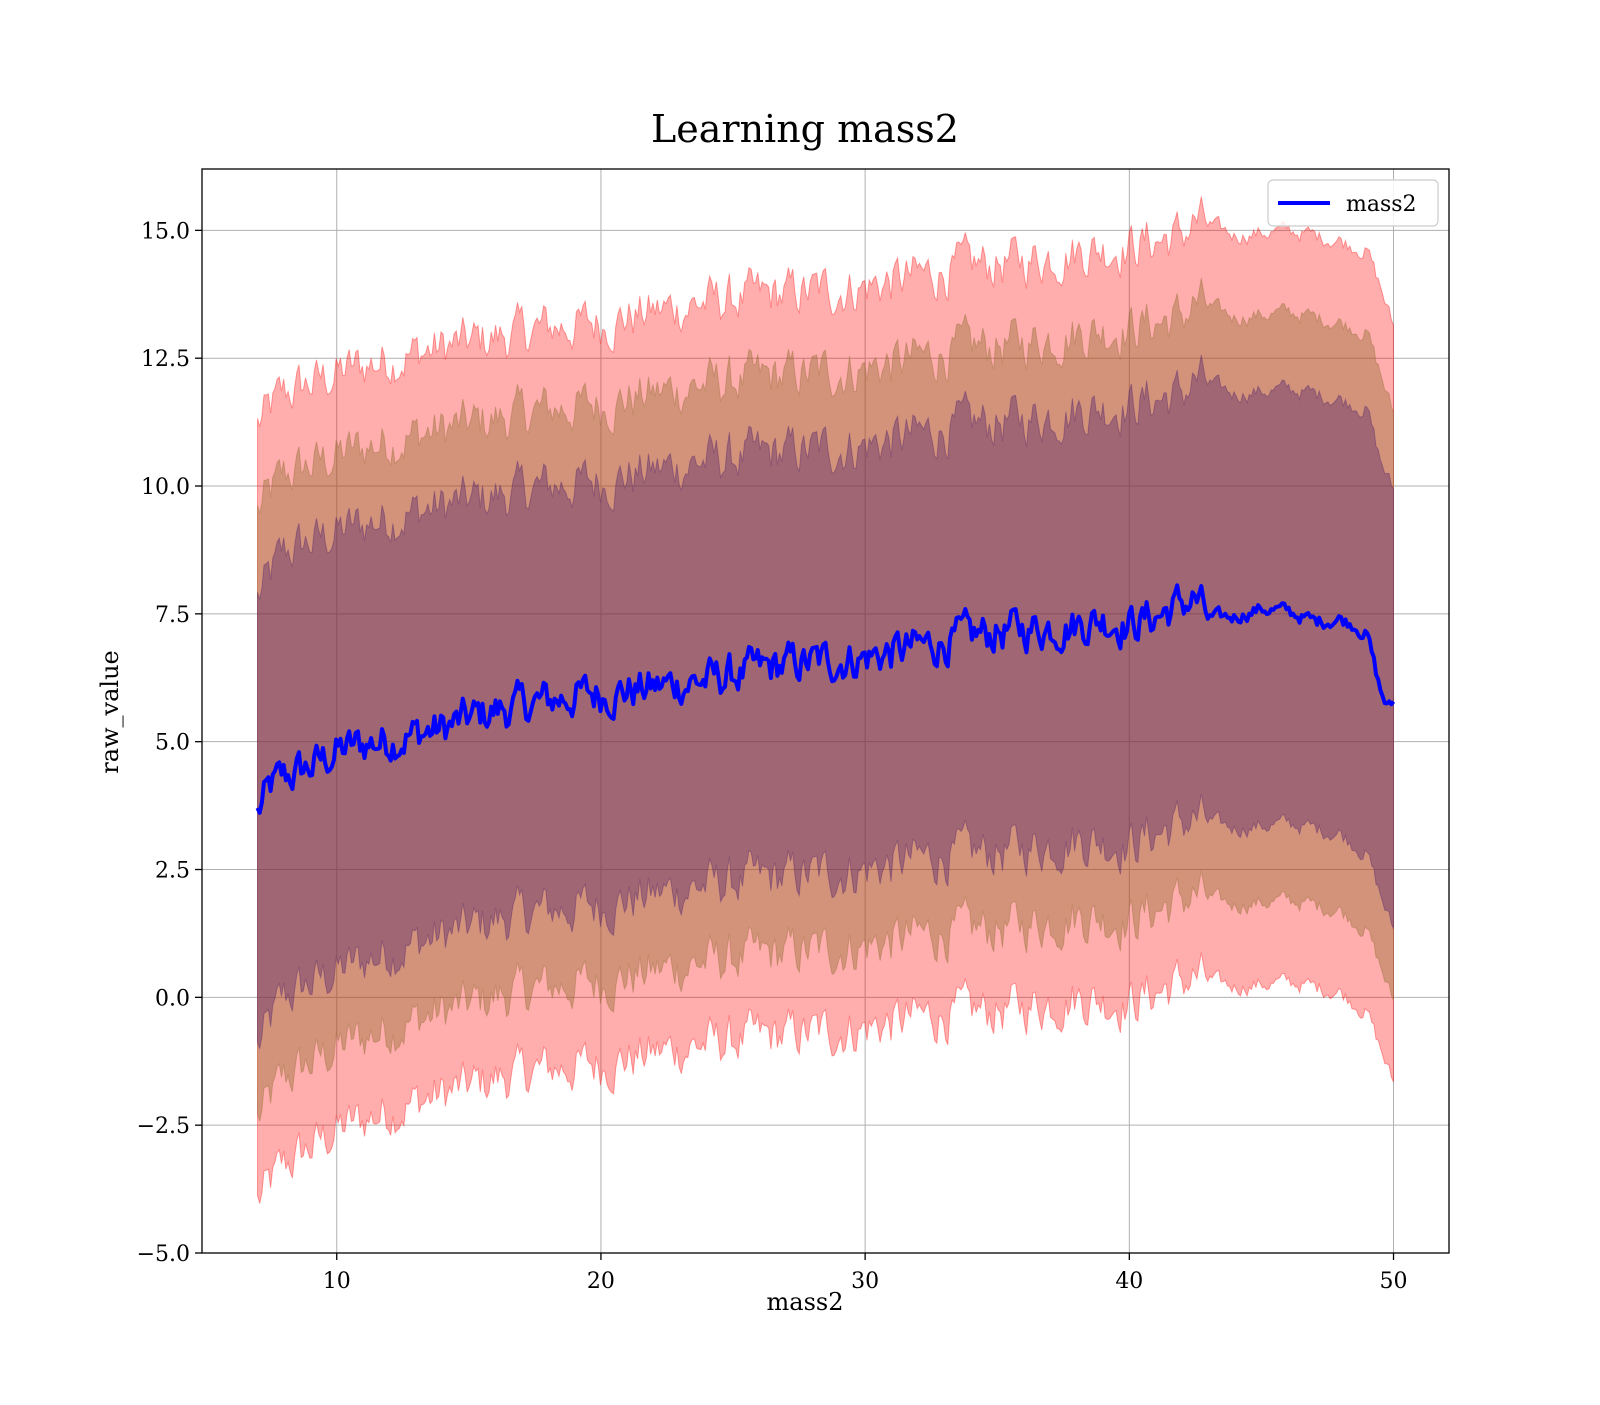 The height and width of the screenshot is (1405, 1600). Describe the element at coordinates (865, 1281) in the screenshot. I see `x-tick-label: 30` at that location.